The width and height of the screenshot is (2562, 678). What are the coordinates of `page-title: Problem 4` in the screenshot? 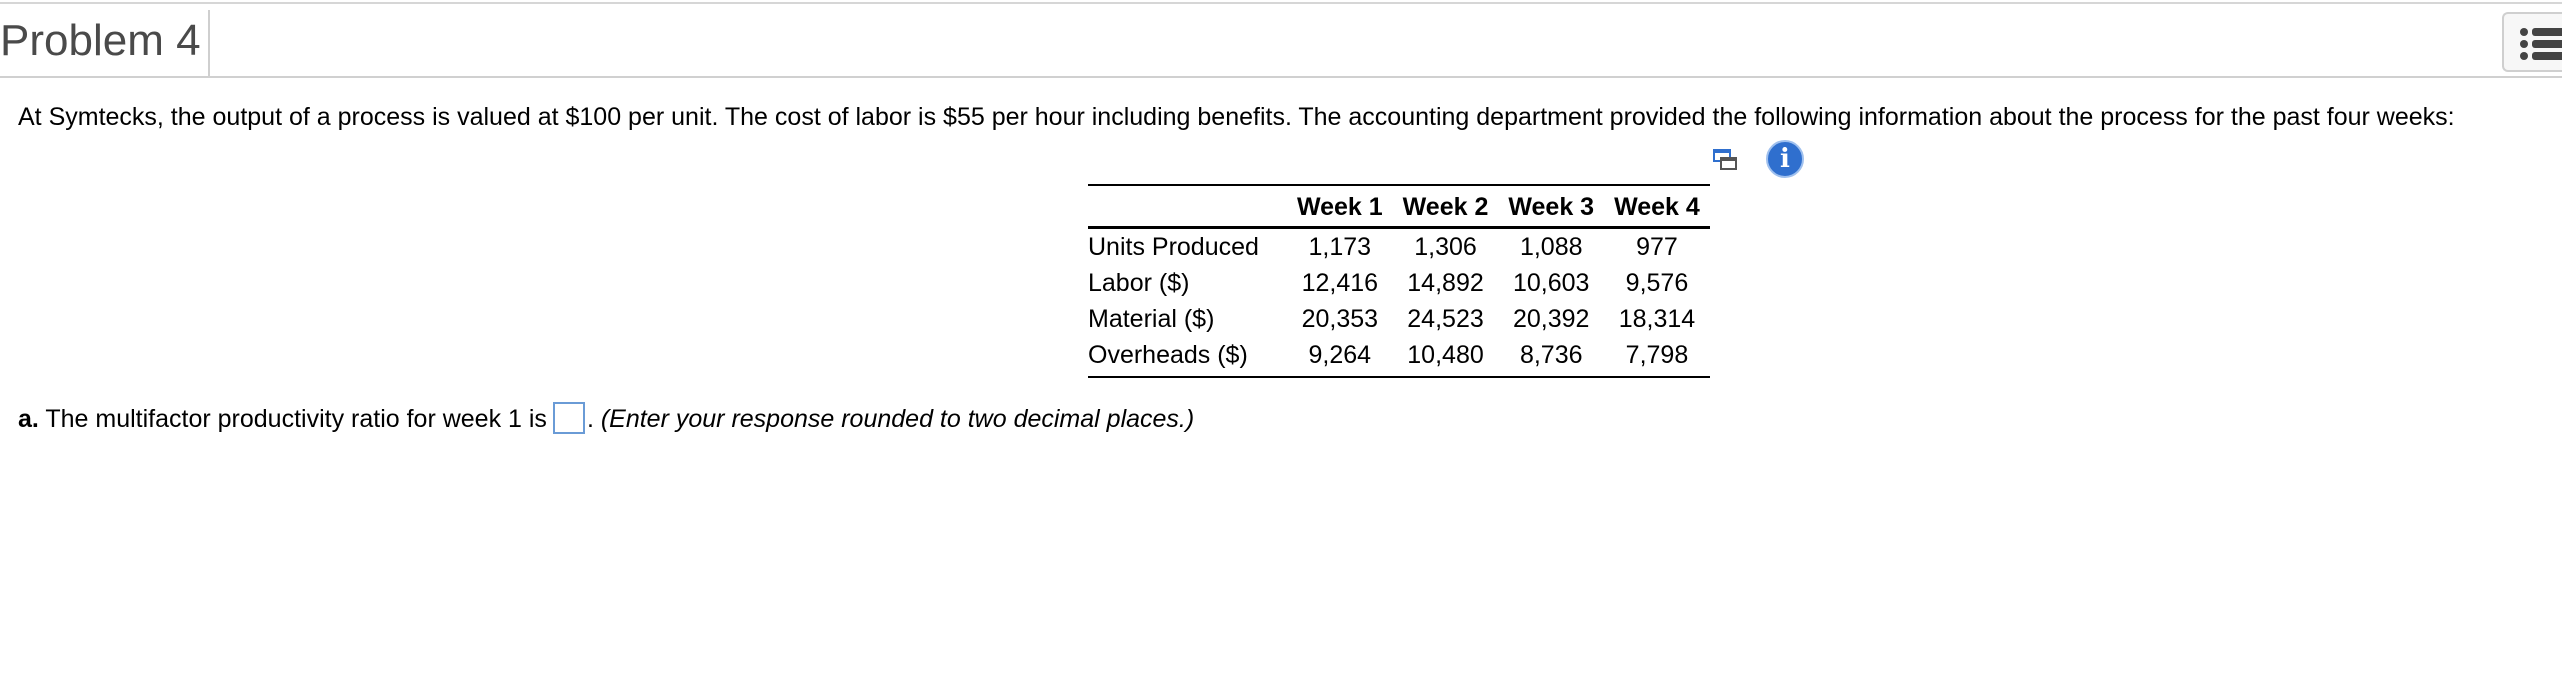 It's located at (100, 40).